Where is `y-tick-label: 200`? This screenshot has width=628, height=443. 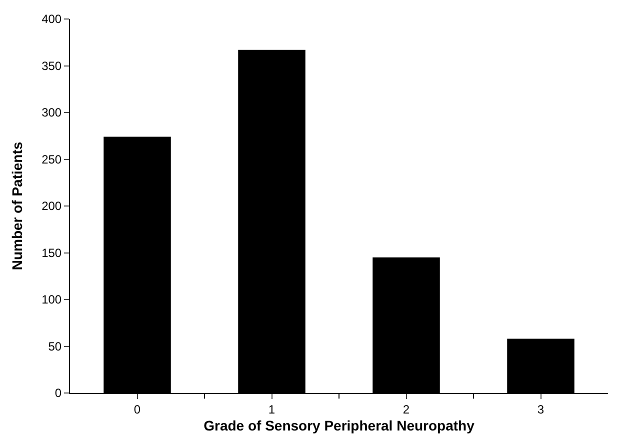 y-tick-label: 200 is located at coordinates (52, 206).